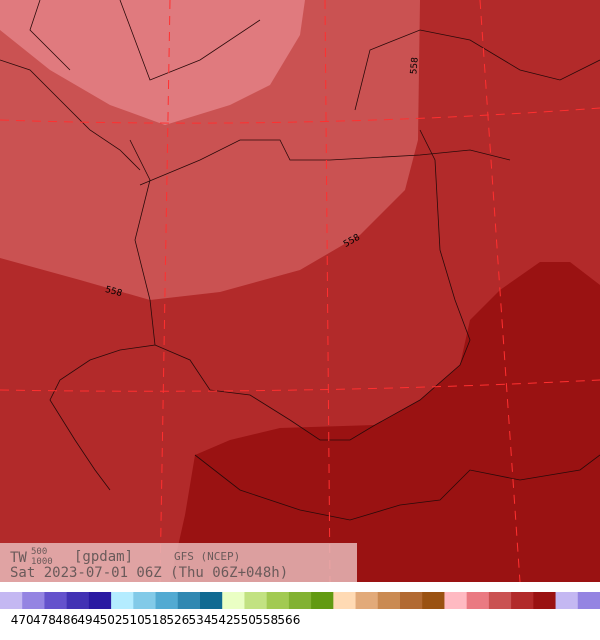  What do you see at coordinates (111, 620) in the screenshot?
I see `colorbar-label: 502` at bounding box center [111, 620].